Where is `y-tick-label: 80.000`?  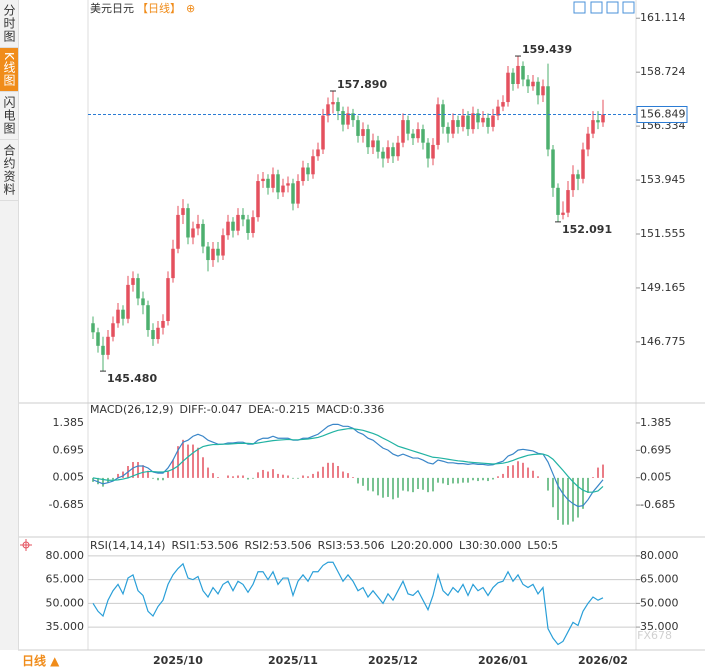
y-tick-label: 80.000 is located at coordinates (659, 555).